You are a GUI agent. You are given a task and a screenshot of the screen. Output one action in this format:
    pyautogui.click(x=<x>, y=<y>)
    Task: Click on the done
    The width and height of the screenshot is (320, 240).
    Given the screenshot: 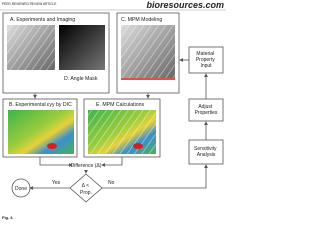 What is the action you would take?
    pyautogui.click(x=21, y=188)
    